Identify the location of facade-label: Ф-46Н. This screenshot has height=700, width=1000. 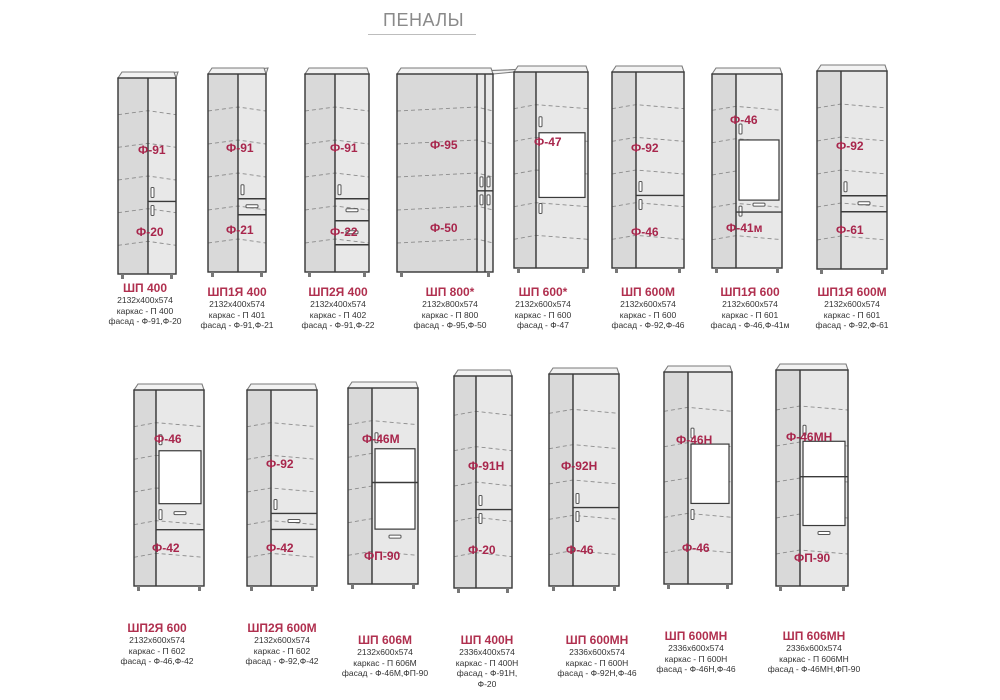
(694, 440).